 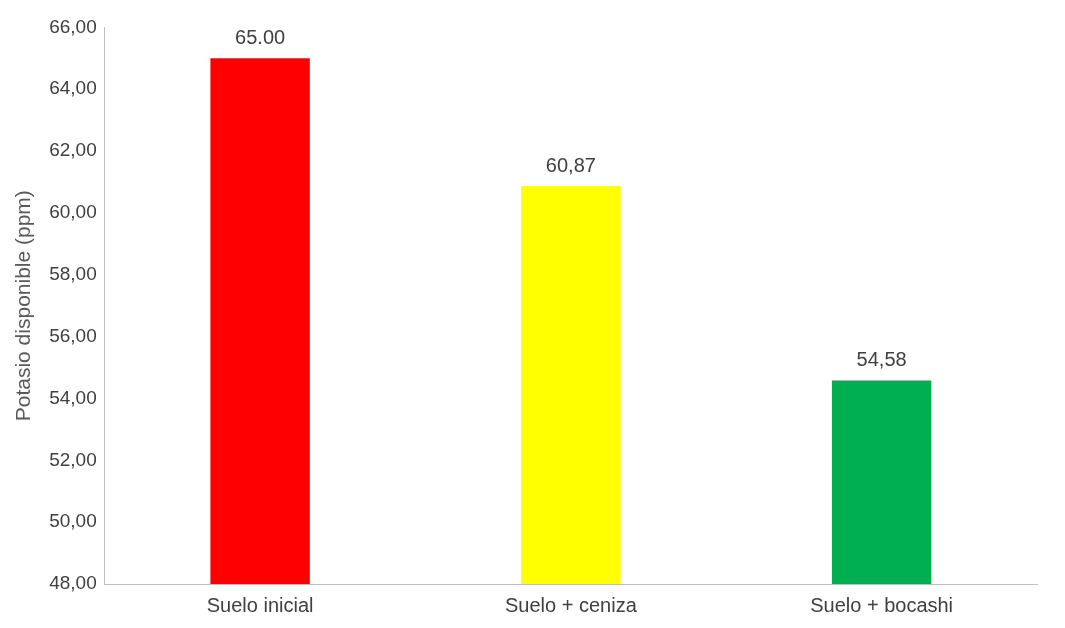 What do you see at coordinates (881, 359) in the screenshot?
I see `data-label: 54,58` at bounding box center [881, 359].